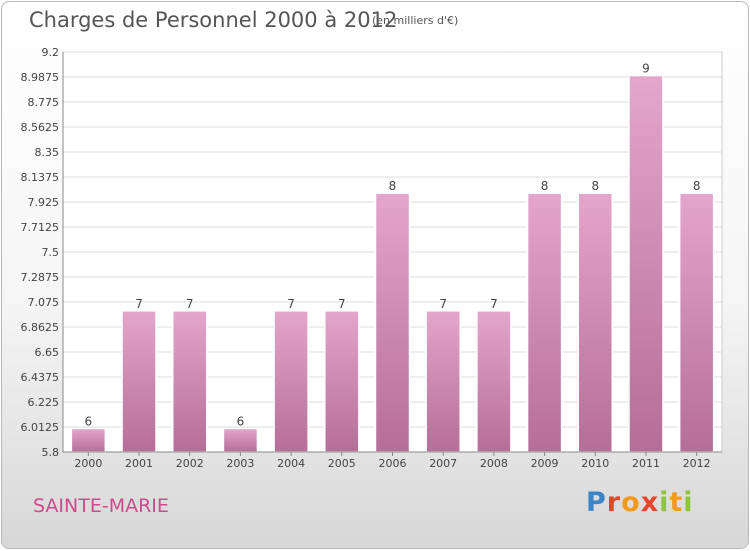 The width and height of the screenshot is (750, 551). I want to click on commune-name: SAINTE-MARIE, so click(101, 506).